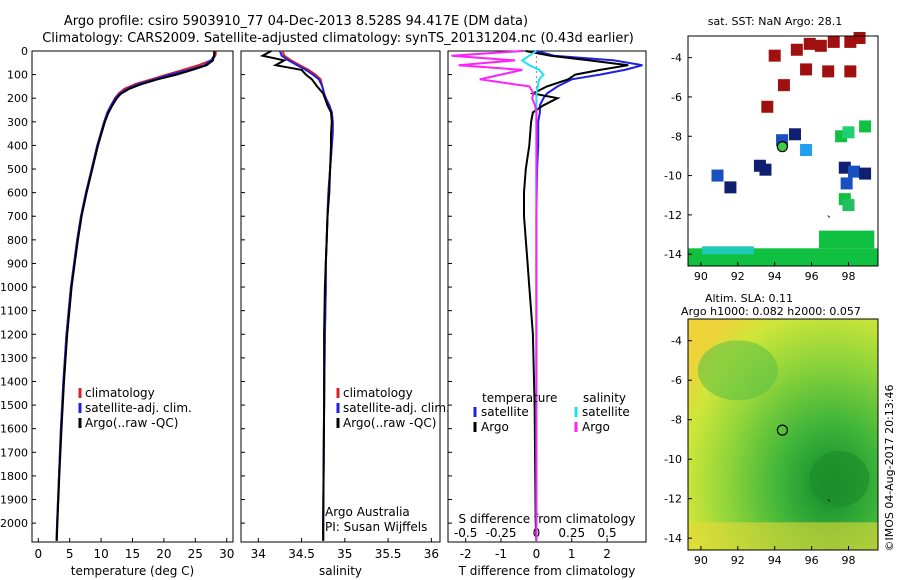 This screenshot has width=900, height=580. Describe the element at coordinates (537, 554) in the screenshot. I see `x-tick-label: 0` at that location.